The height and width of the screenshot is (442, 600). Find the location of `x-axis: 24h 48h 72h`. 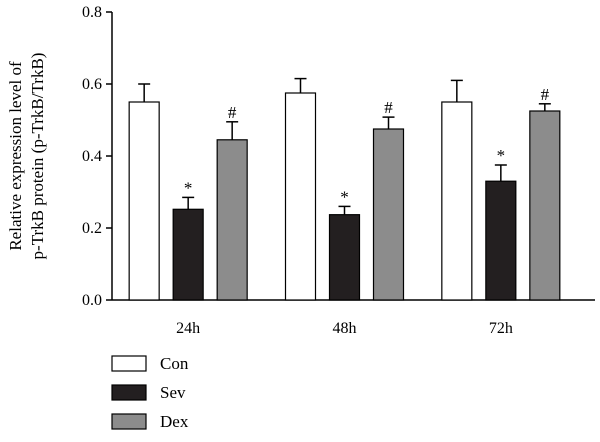

x-axis: 24h 48h 72h is located at coordinates (353, 318).